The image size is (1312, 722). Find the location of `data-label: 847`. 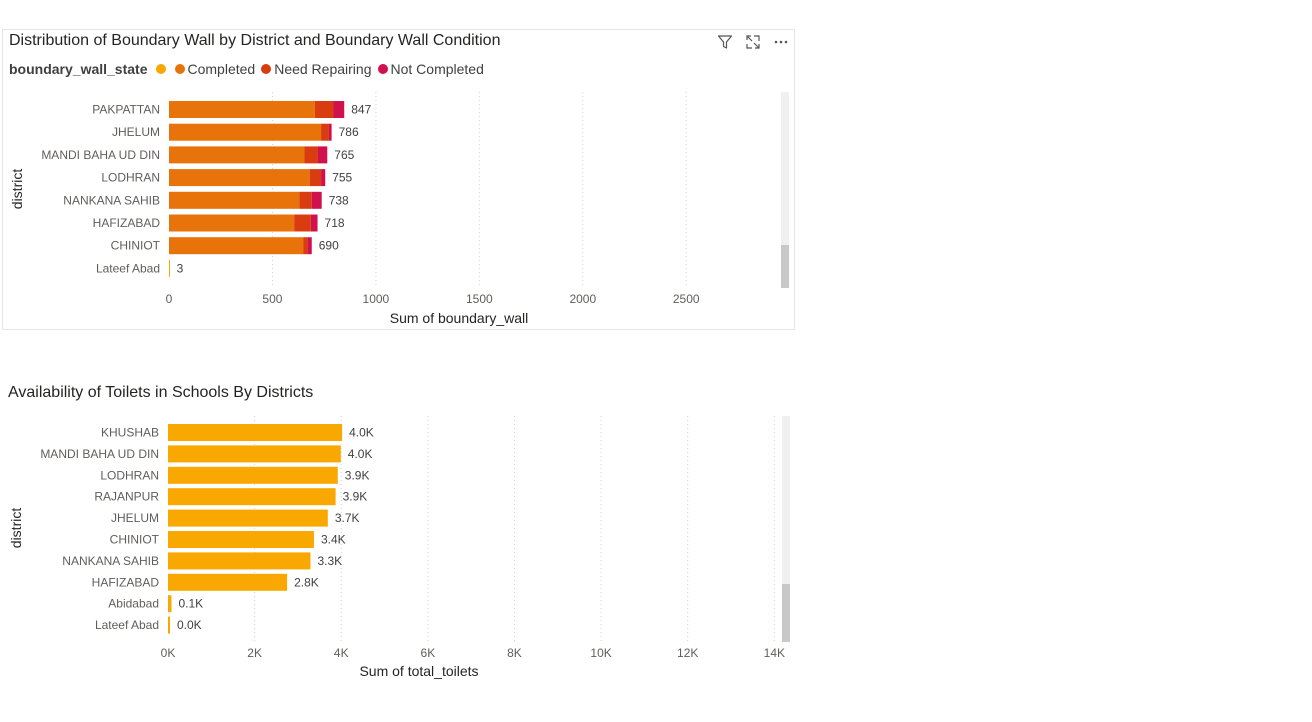

data-label: 847 is located at coordinates (361, 110).